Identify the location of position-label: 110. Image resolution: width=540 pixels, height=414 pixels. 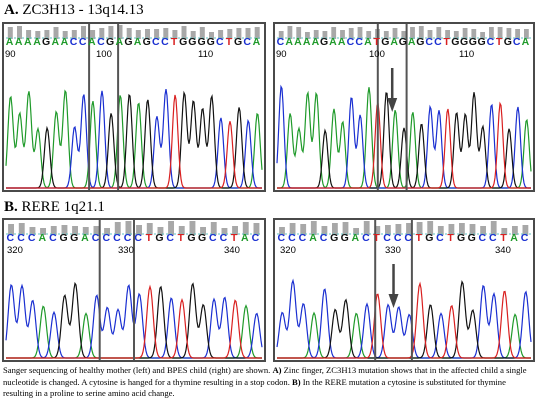
(467, 54).